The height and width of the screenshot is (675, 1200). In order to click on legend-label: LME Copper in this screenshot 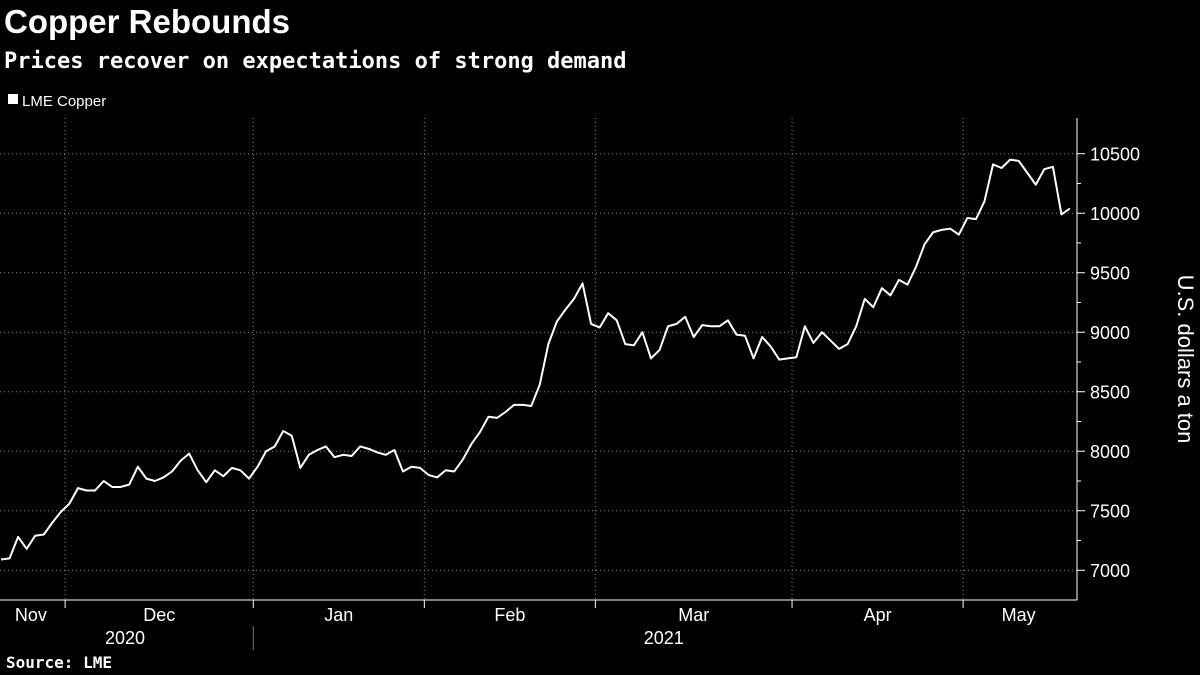, I will do `click(64, 101)`.